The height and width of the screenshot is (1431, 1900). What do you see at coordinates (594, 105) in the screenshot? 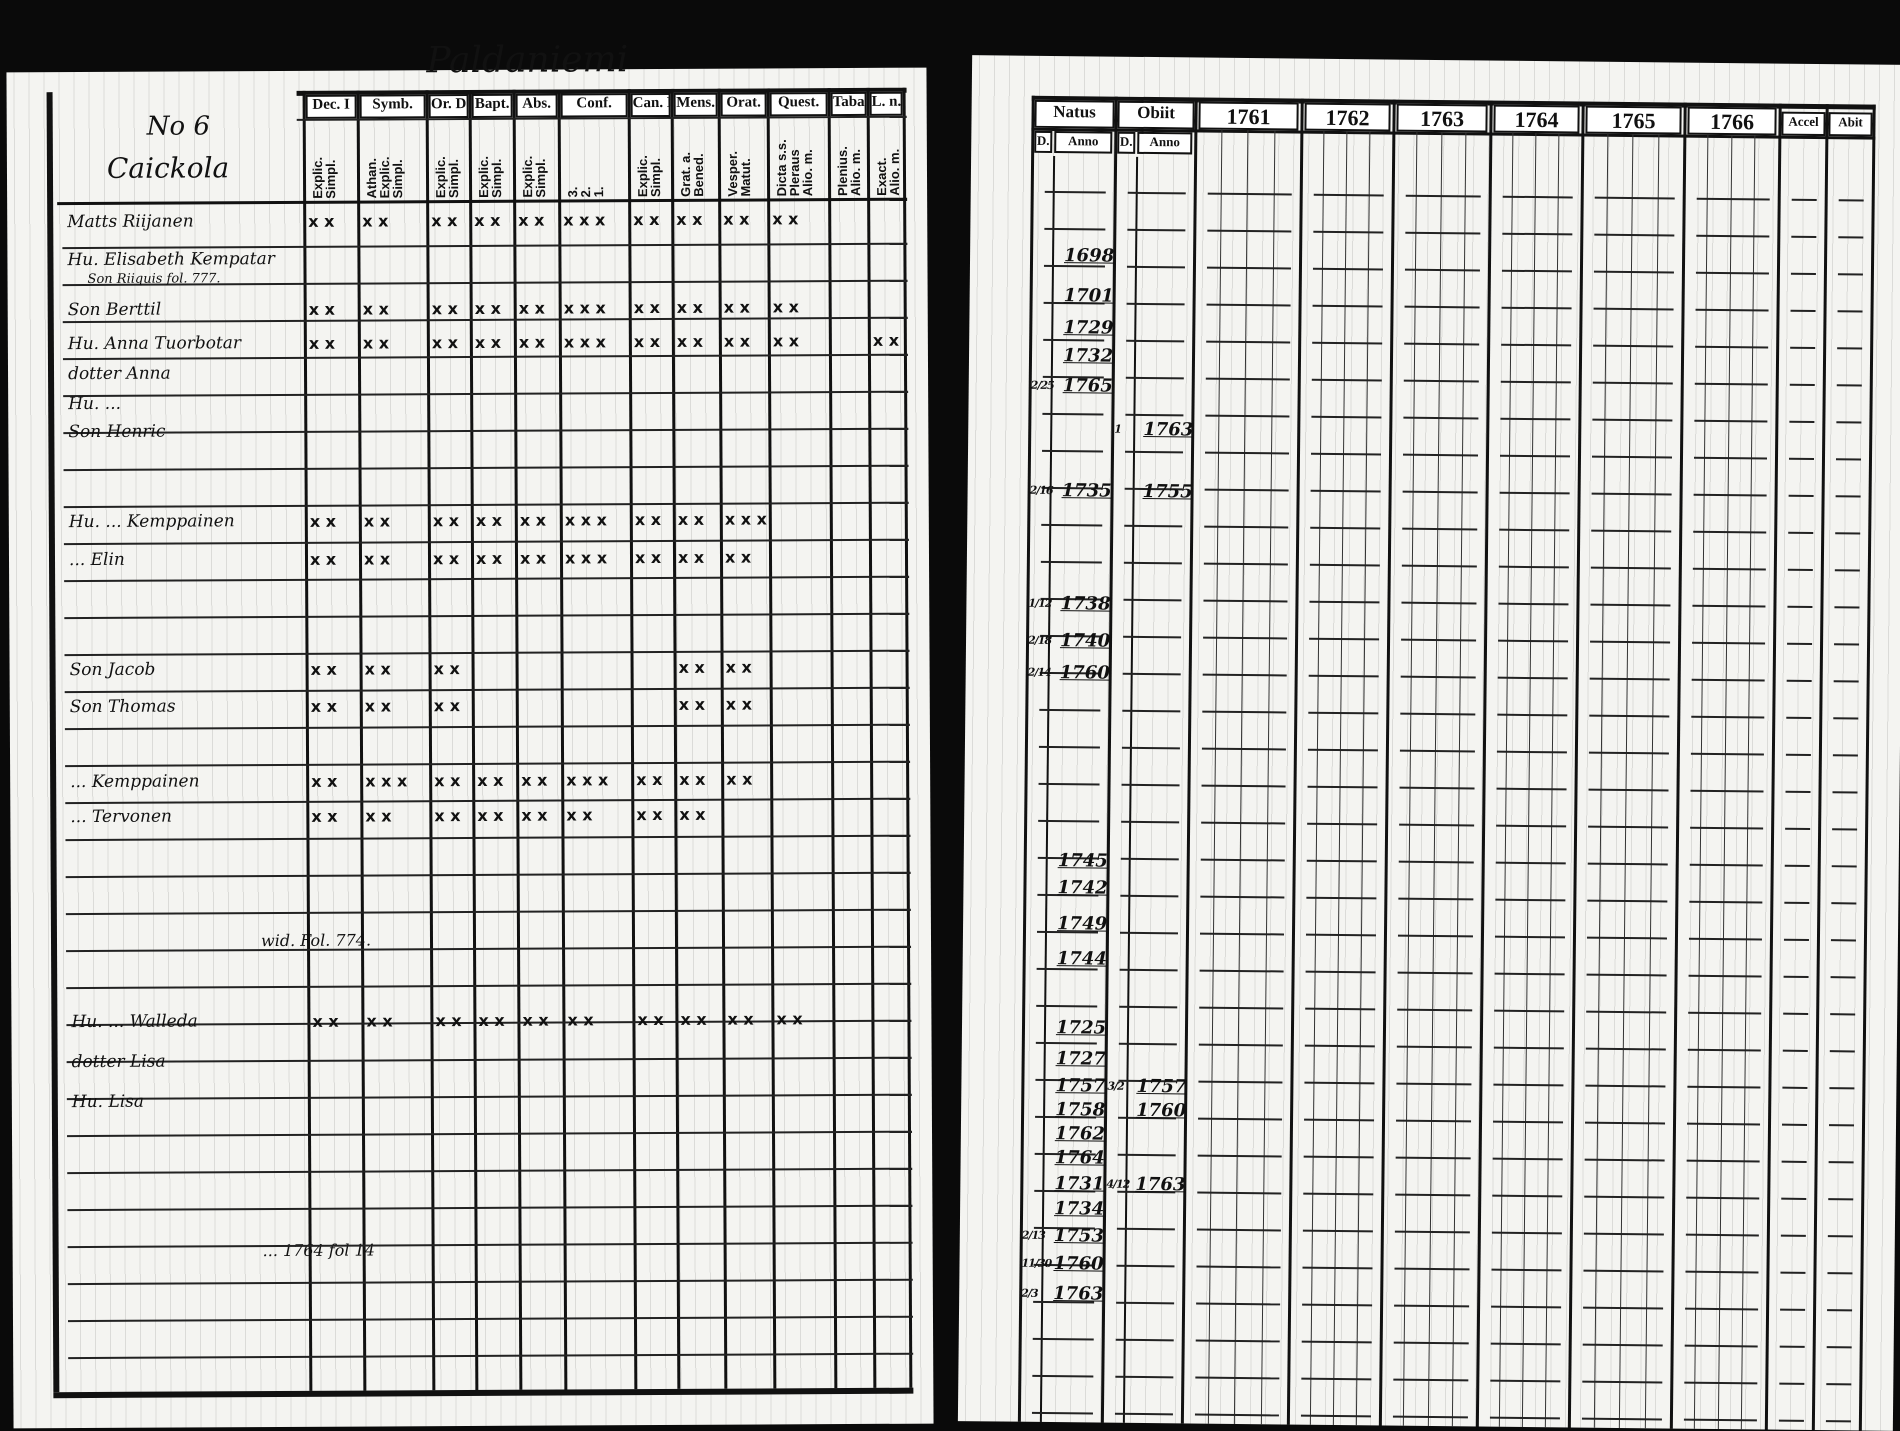
I see `column-header: Conf.` at bounding box center [594, 105].